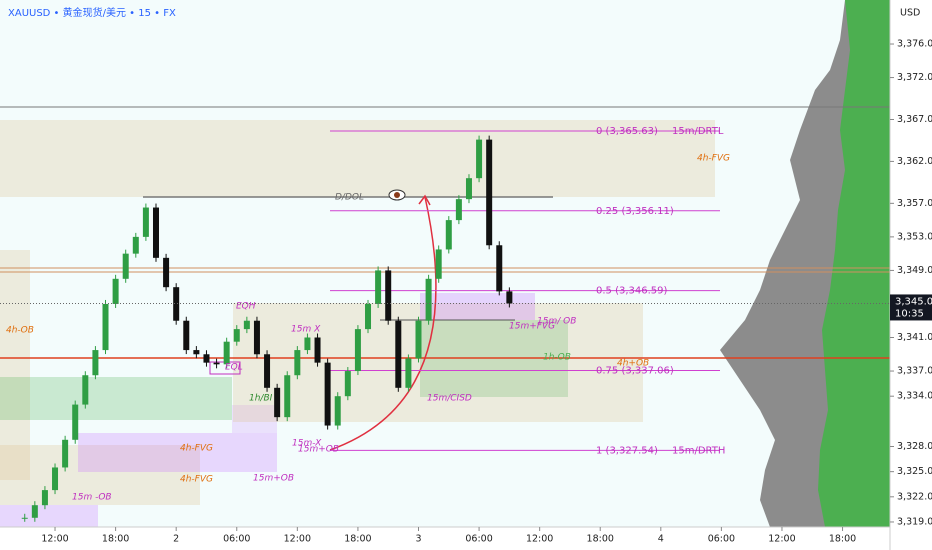 Image resolution: width=932 pixels, height=550 pixels. What do you see at coordinates (532, 327) in the screenshot?
I see `annotation: 15m+FVG` at bounding box center [532, 327].